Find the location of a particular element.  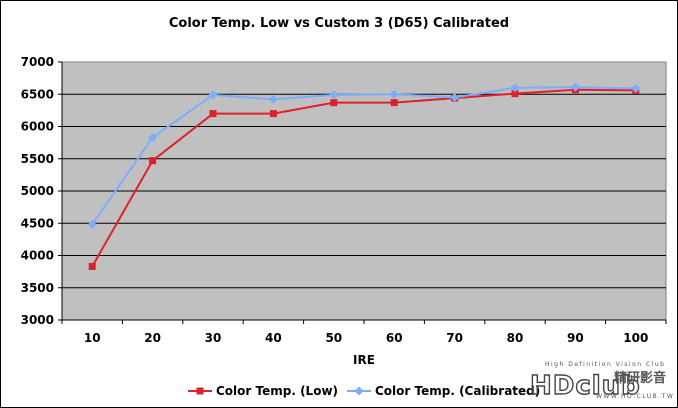

legend-item: Color Temp. (Calibrated) is located at coordinates (443, 391).